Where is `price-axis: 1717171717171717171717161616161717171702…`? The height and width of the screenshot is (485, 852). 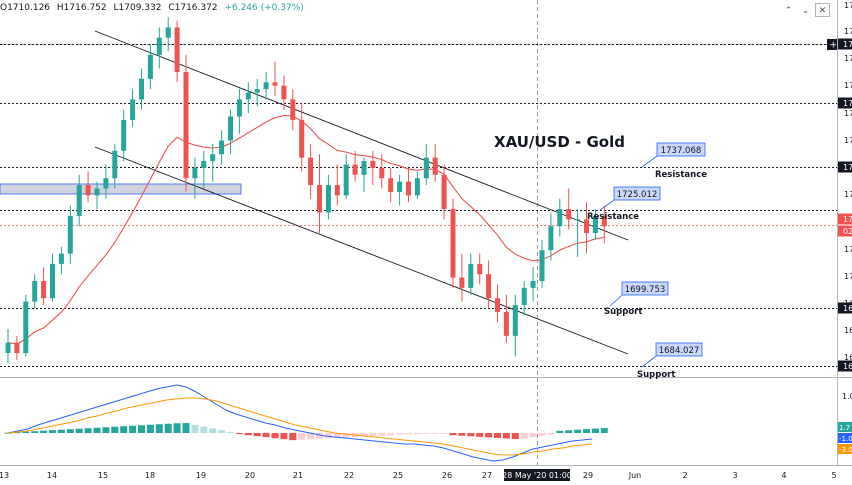
price-axis: 1717171717171717171717161616161717171702… is located at coordinates (839, 186).